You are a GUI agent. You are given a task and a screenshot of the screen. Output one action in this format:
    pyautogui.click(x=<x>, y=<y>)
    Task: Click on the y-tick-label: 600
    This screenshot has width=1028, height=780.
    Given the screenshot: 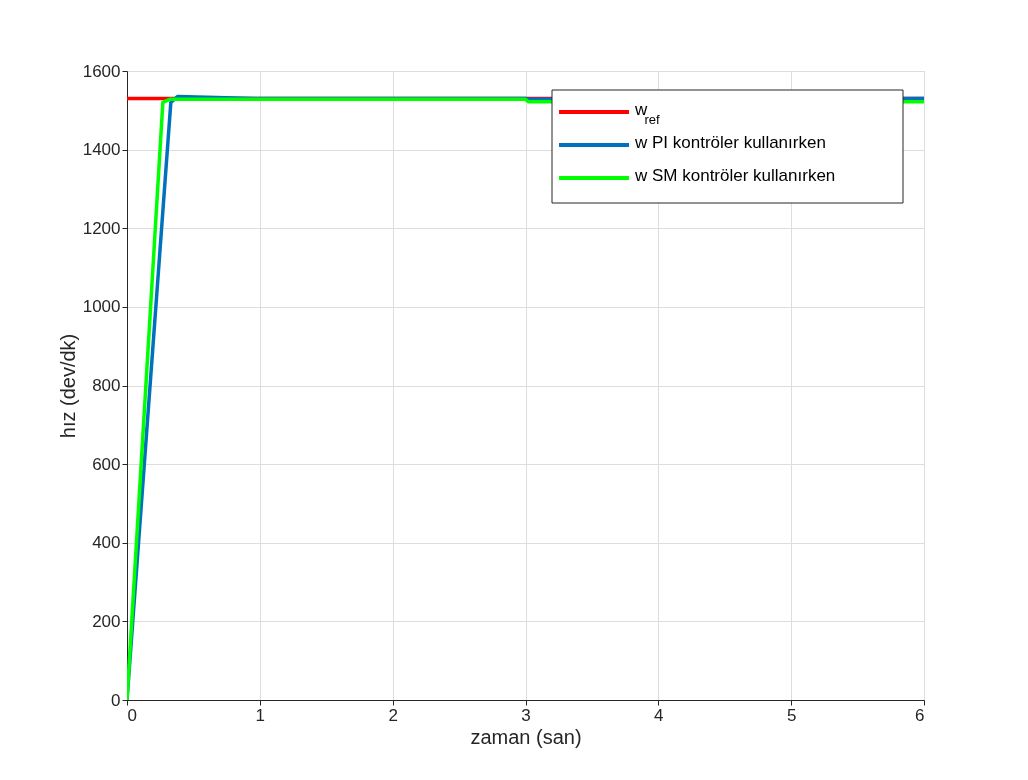 What is the action you would take?
    pyautogui.click(x=106, y=464)
    